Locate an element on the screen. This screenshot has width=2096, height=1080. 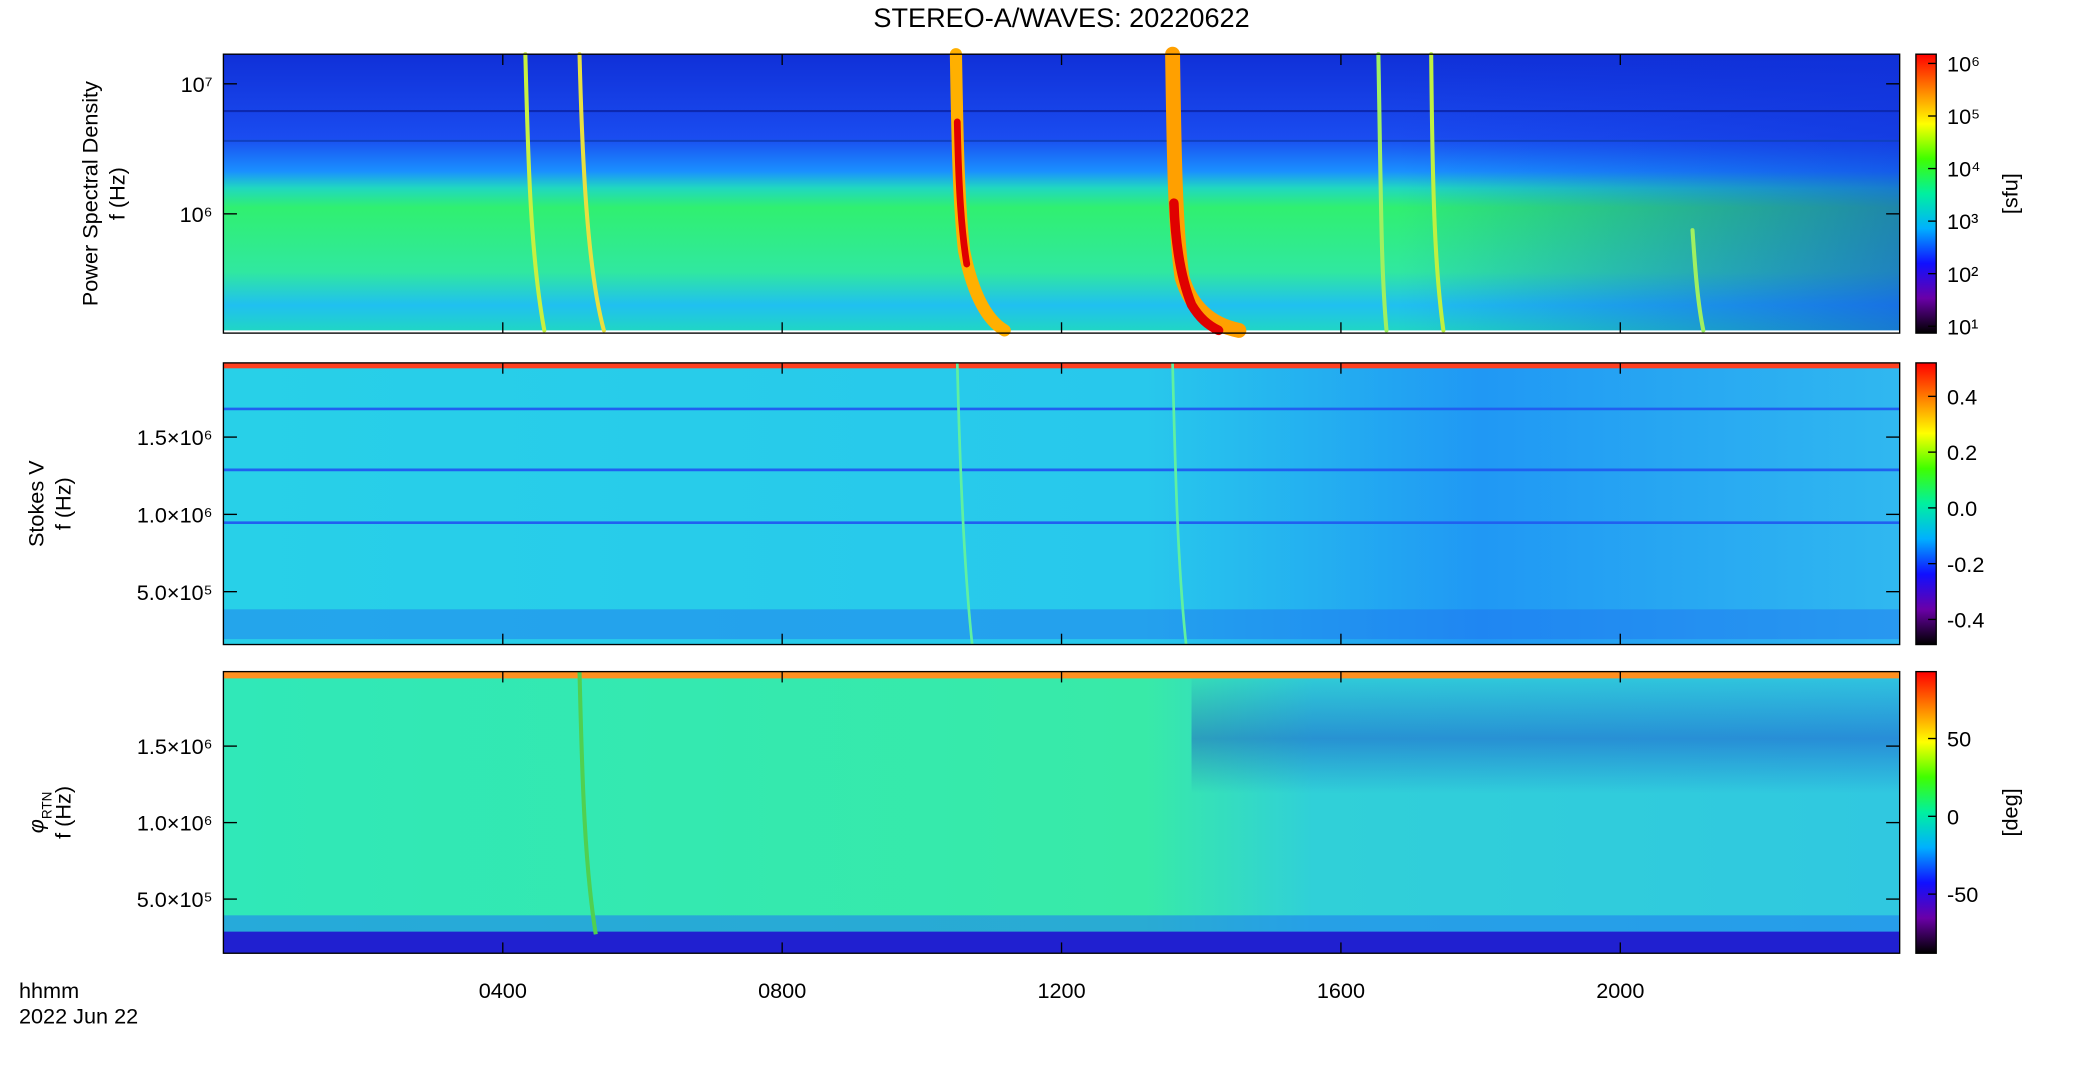
y-tick-label: 10⁶ is located at coordinates (196, 214).